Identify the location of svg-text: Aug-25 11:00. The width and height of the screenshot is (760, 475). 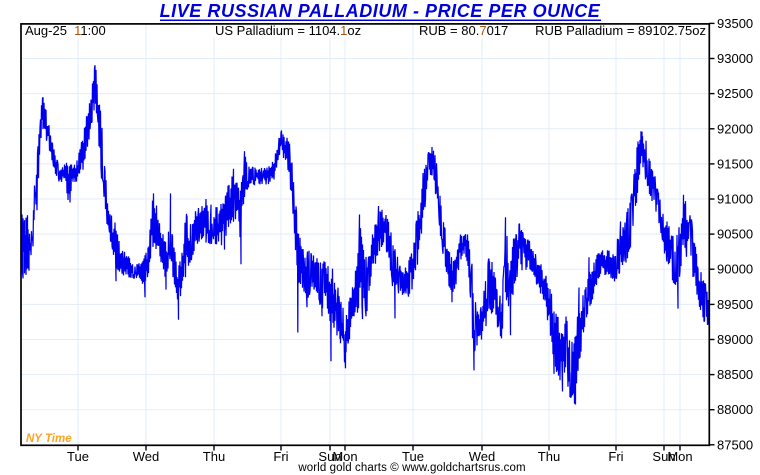
(65, 30).